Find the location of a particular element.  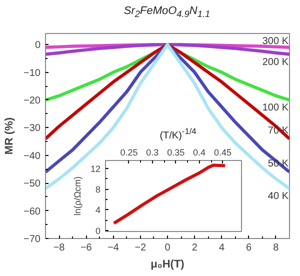

x-tick-label: −4 is located at coordinates (114, 248).